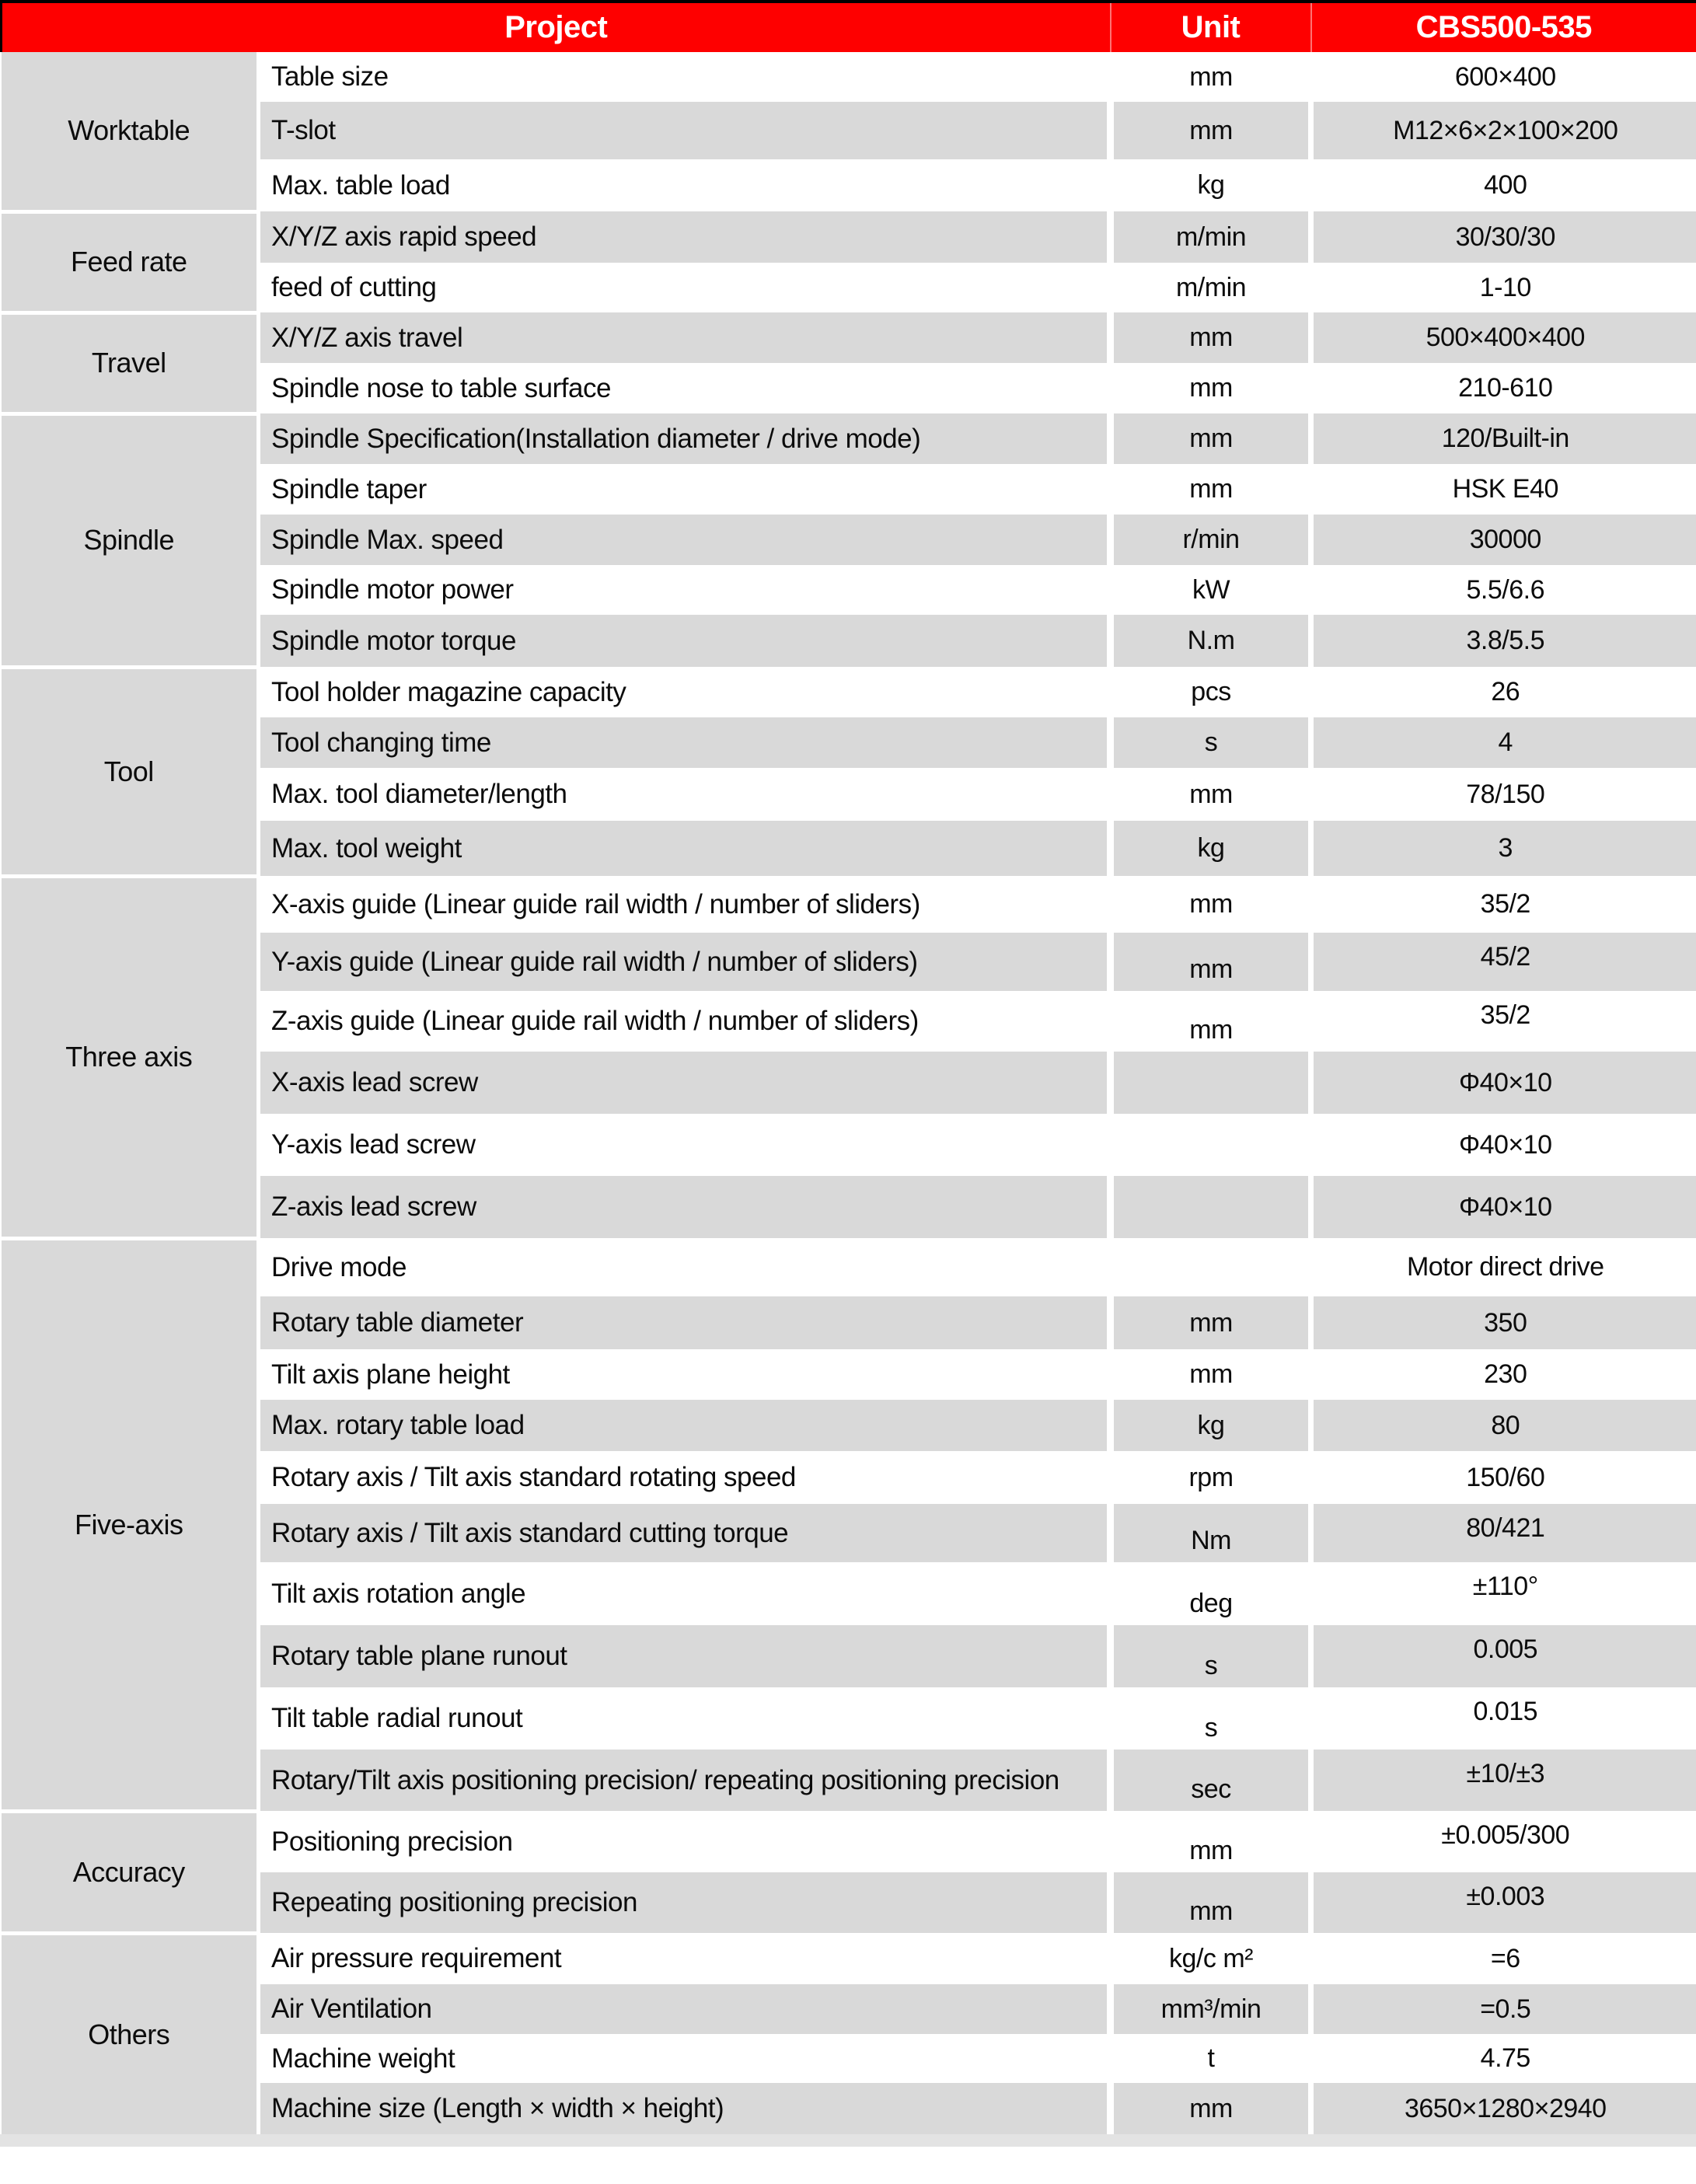  I want to click on table-row: Travel X/Y/Z axis travel mm 500×400×400, so click(848, 361).